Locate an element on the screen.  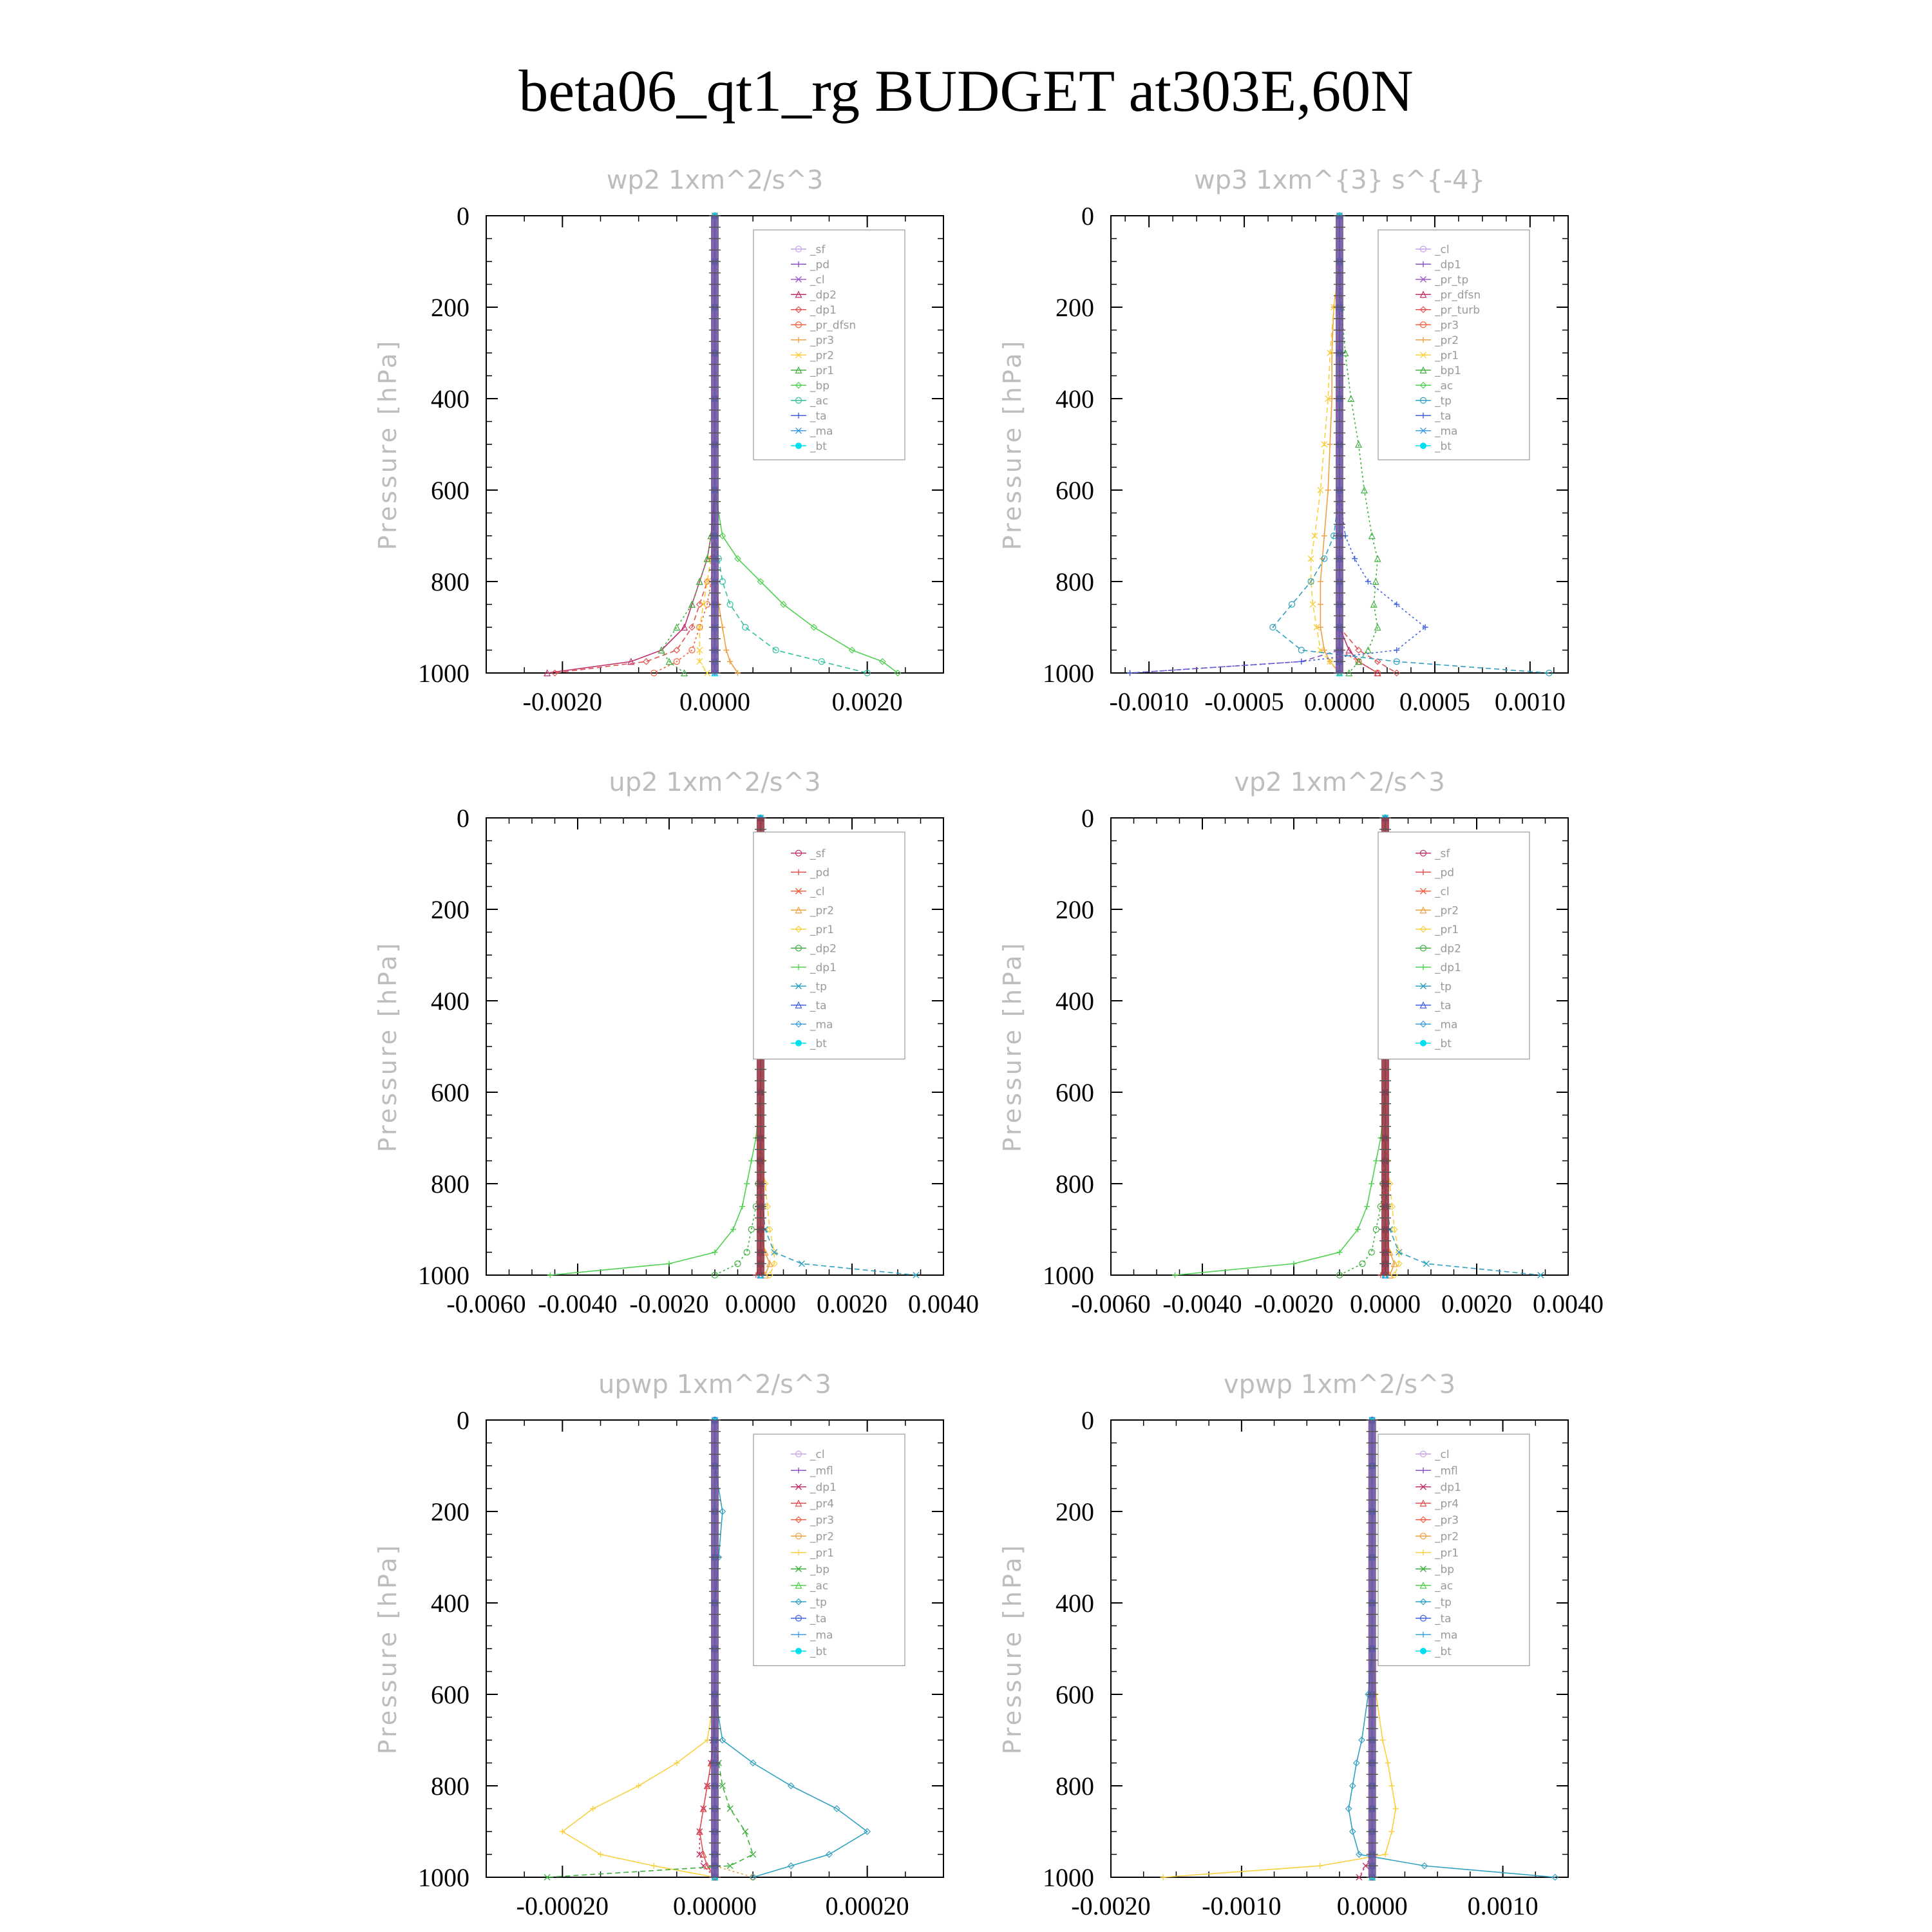
legend-label: _ma is located at coordinates (821, 1636).